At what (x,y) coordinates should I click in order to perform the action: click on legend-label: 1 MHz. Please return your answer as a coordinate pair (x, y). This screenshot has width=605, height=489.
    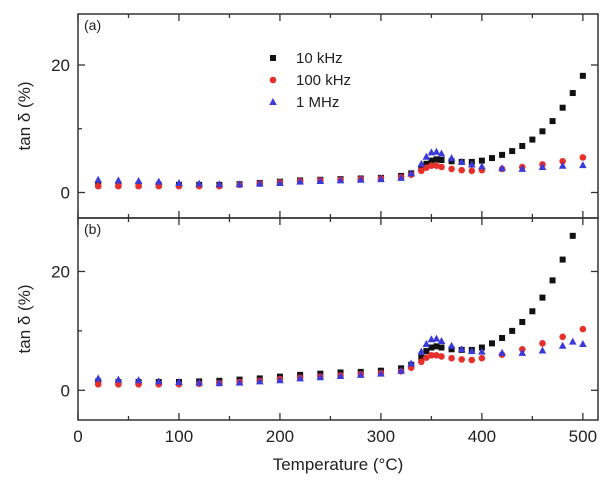
    Looking at the image, I should click on (317, 102).